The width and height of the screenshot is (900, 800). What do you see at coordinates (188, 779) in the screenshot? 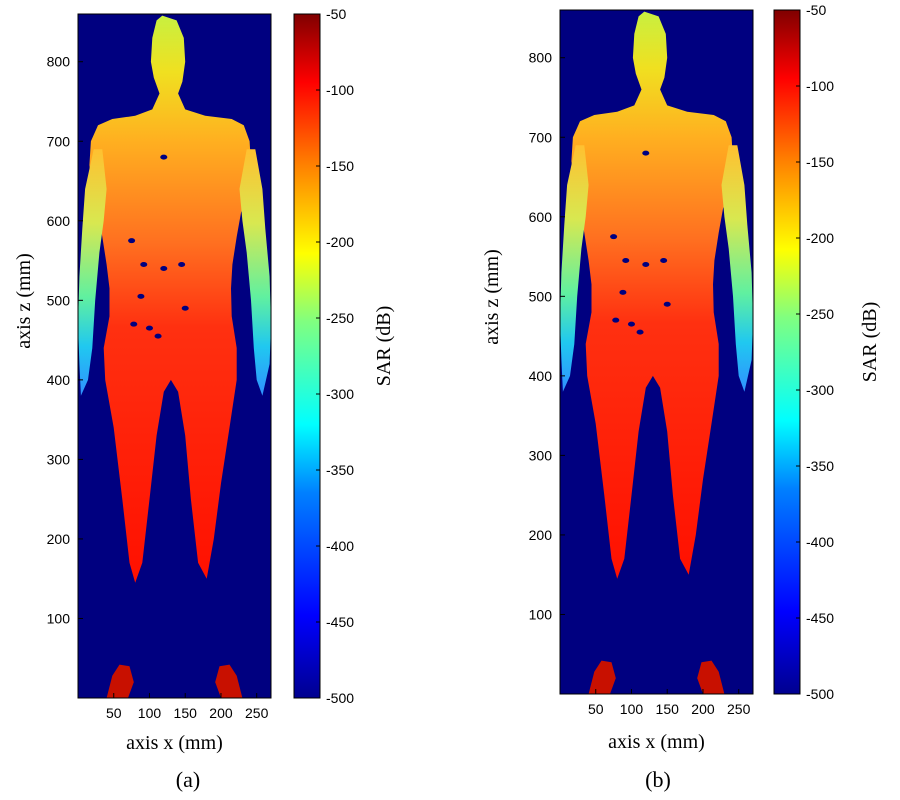
I see `panel-label: (a)` at bounding box center [188, 779].